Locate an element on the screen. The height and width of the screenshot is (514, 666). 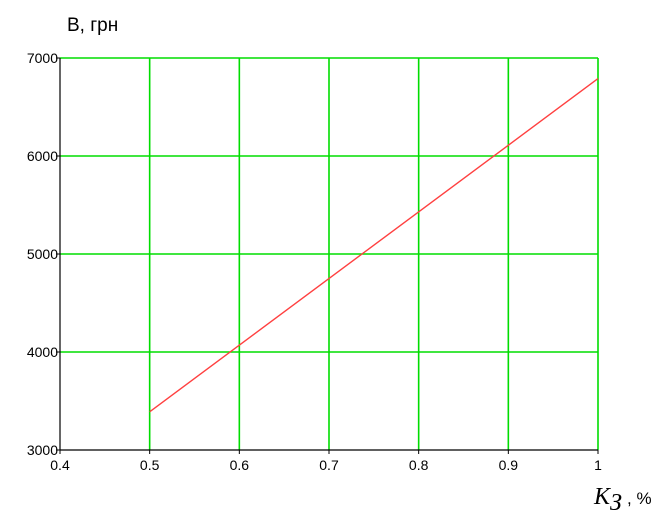
y-tick-label: 7000 is located at coordinates (42, 58).